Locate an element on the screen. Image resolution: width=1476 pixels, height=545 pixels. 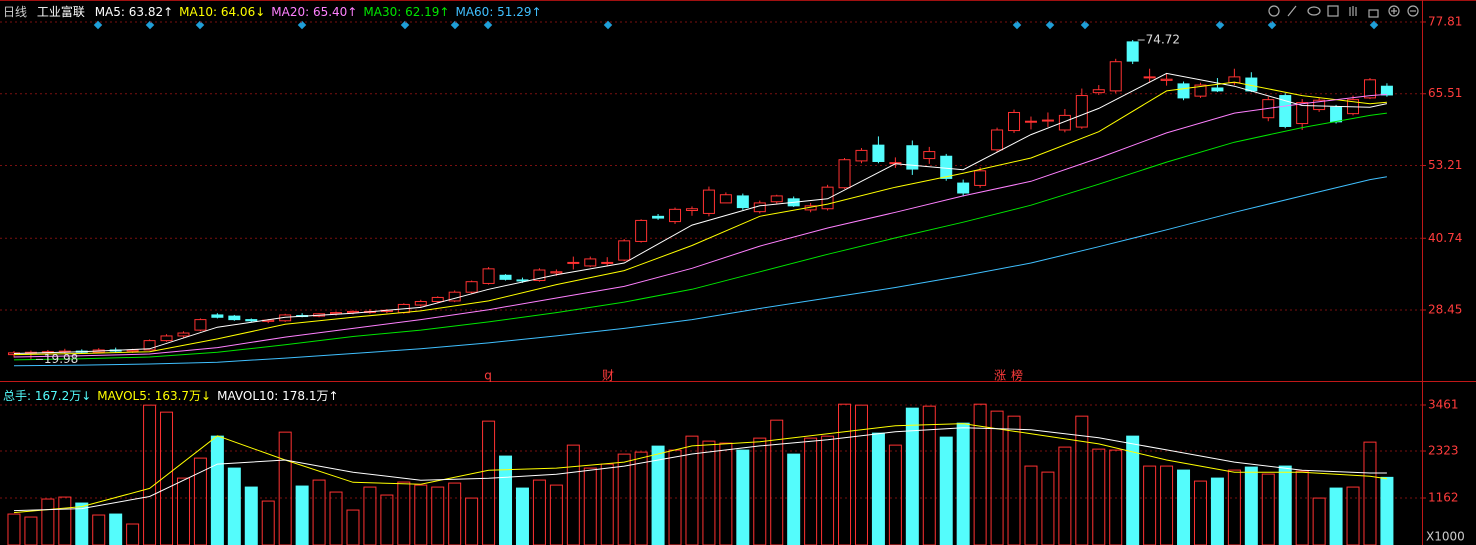
legend-entry: MAVOL10: 178.1万↑ is located at coordinates (278, 396).